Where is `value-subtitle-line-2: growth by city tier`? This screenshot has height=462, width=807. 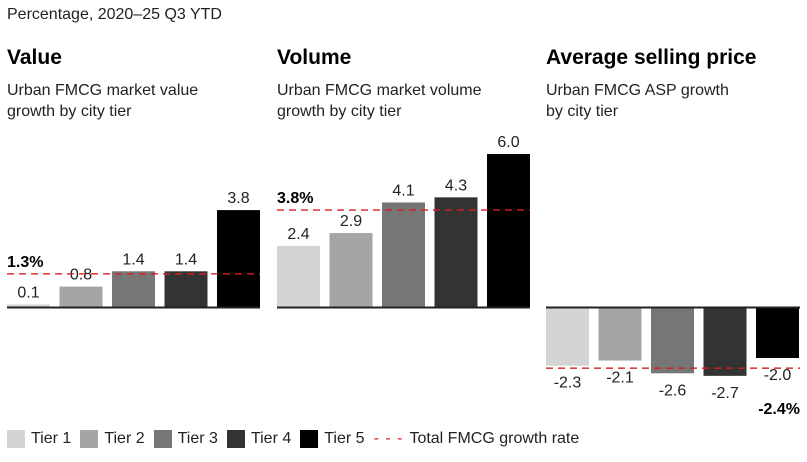
value-subtitle-line-2: growth by city tier is located at coordinates (69, 111).